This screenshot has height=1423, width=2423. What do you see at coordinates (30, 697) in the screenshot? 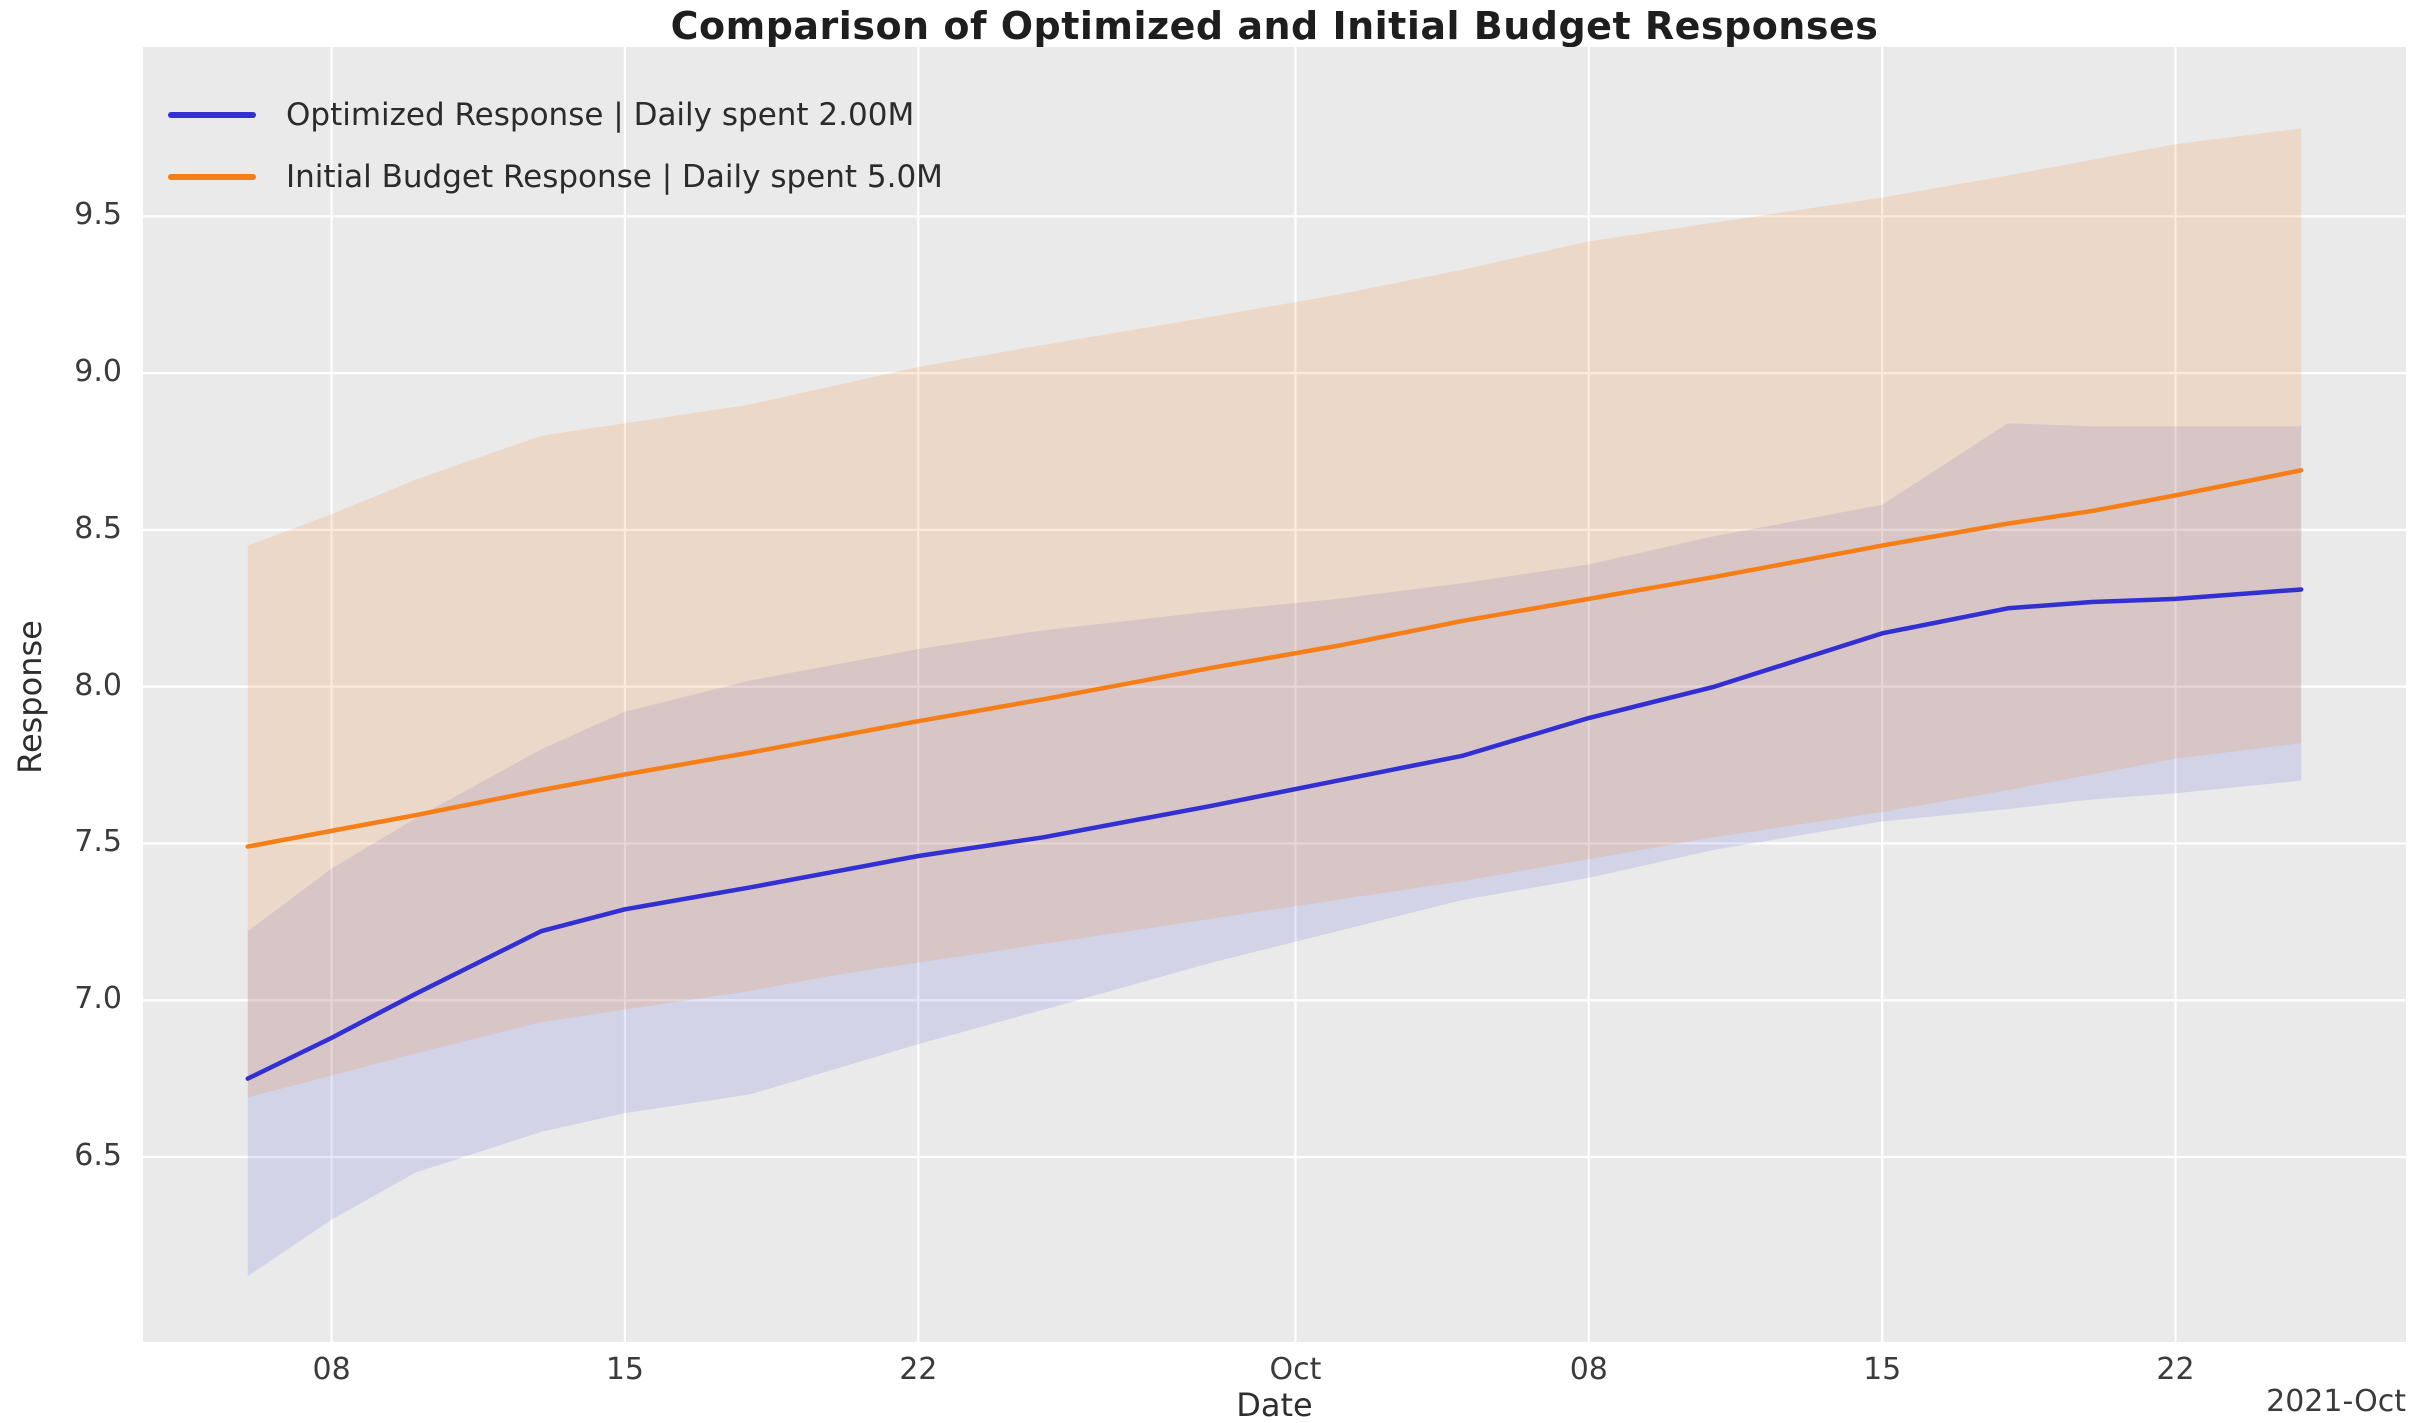
I see `y-axis-label: Response` at bounding box center [30, 697].